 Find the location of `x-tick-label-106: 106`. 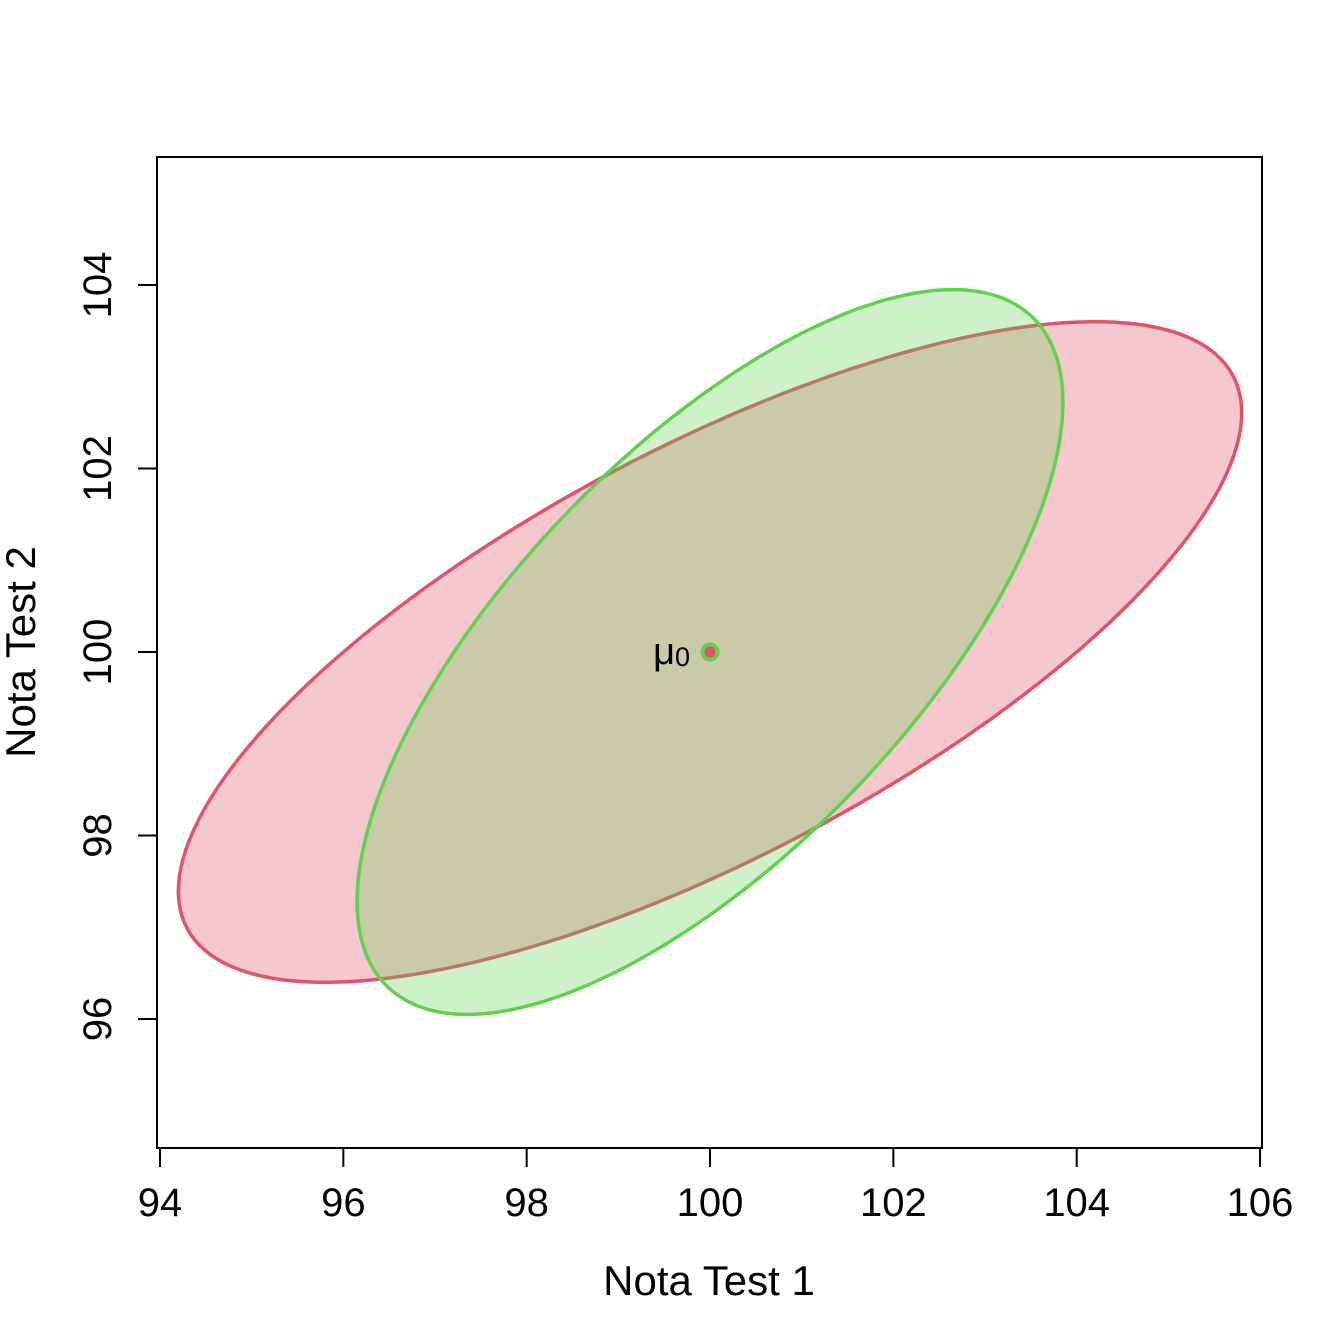

x-tick-label-106: 106 is located at coordinates (1260, 1203).